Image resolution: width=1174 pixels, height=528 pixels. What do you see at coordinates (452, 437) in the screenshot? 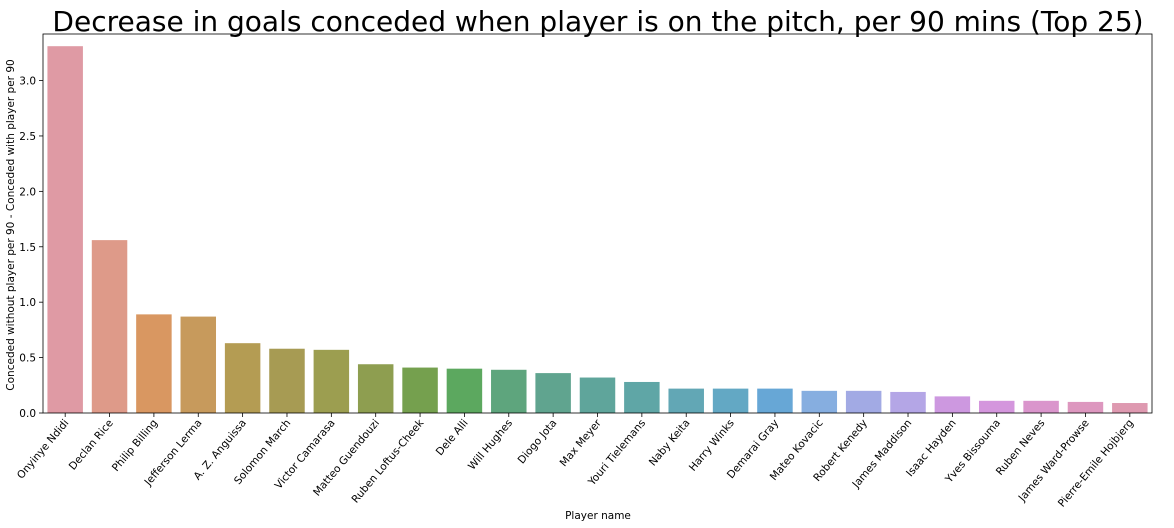
I see `x-tick-label: Dele Alli` at bounding box center [452, 437].